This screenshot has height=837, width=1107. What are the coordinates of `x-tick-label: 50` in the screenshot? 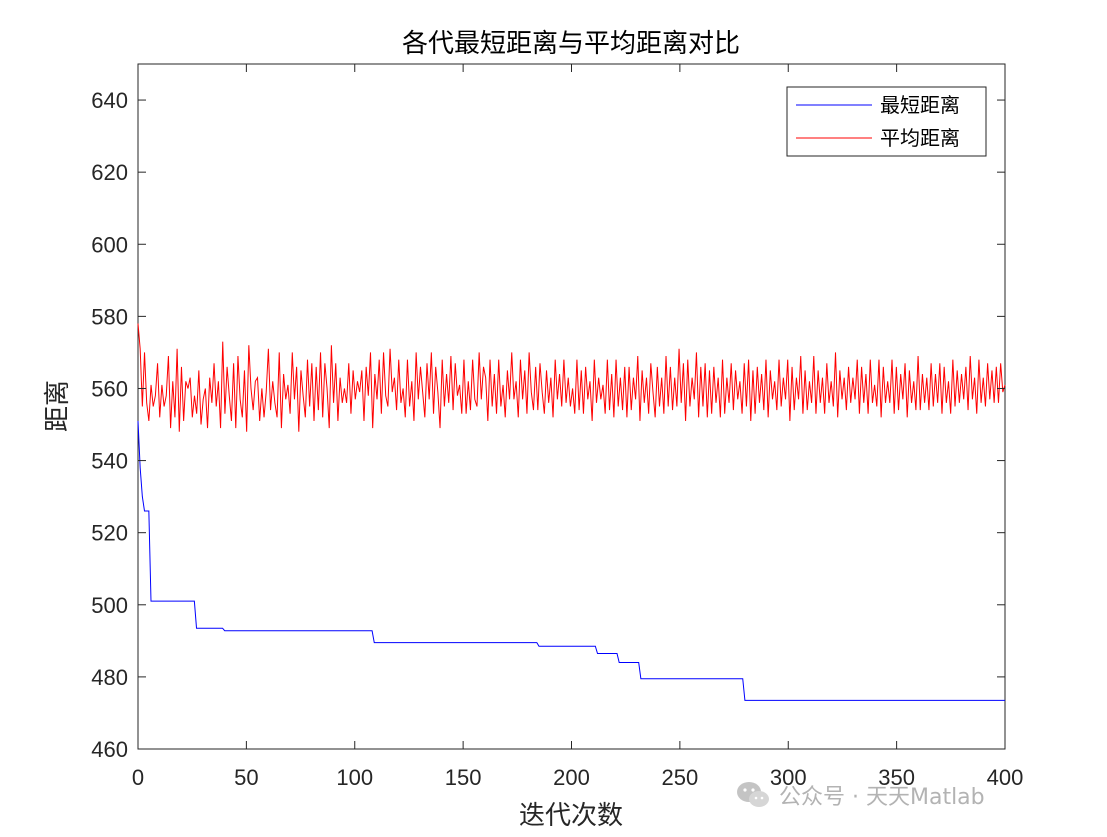 It's located at (246, 777).